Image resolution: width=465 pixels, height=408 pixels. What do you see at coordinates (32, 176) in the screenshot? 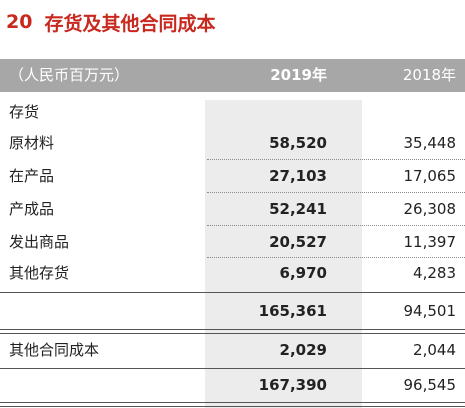
I see `row-label: 在产品` at bounding box center [32, 176].